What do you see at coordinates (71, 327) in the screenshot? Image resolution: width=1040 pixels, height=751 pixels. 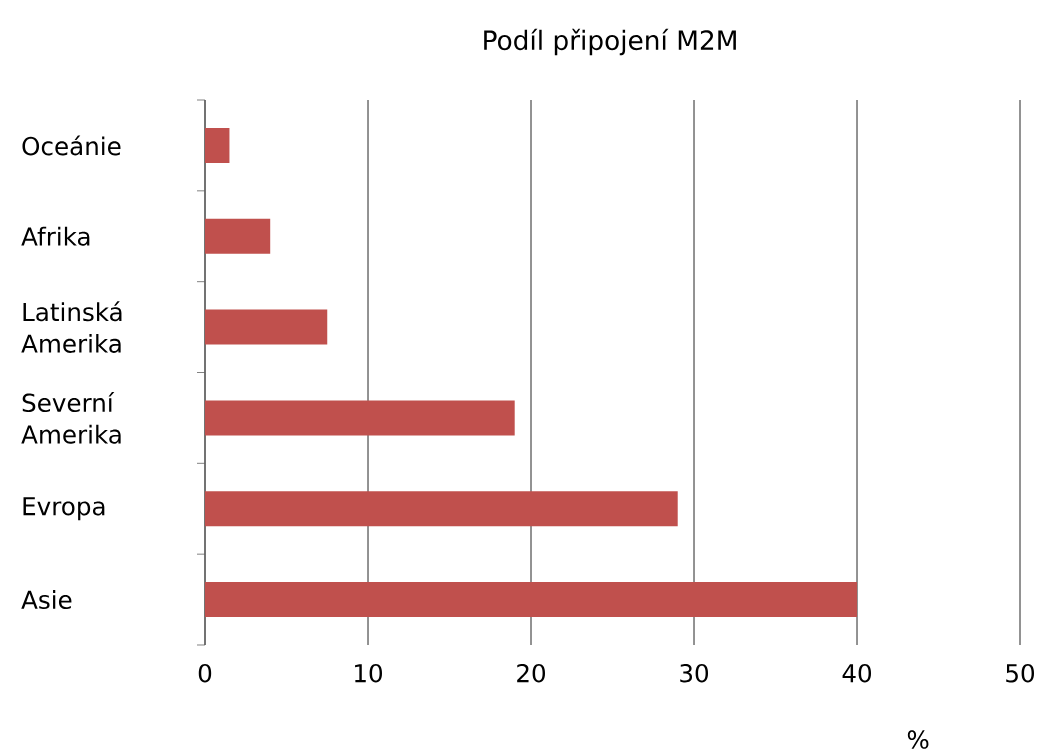 I see `y-tick-label: Latinská Amerika` at bounding box center [71, 327].